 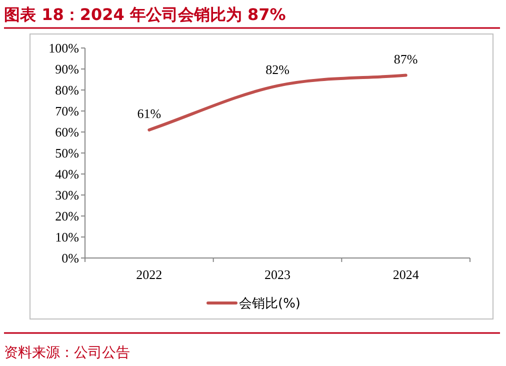 I want to click on y-tick-label: 10%, so click(x=67, y=237).